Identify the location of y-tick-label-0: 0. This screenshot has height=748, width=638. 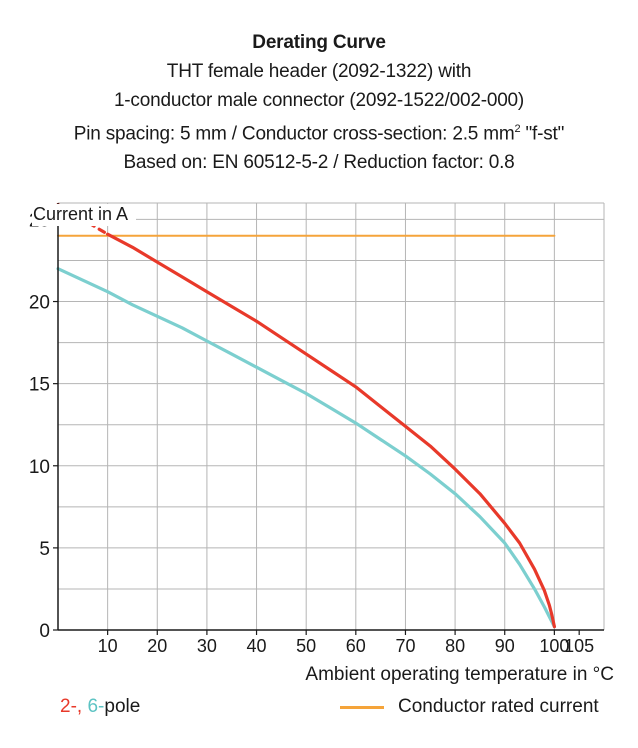
(44, 631).